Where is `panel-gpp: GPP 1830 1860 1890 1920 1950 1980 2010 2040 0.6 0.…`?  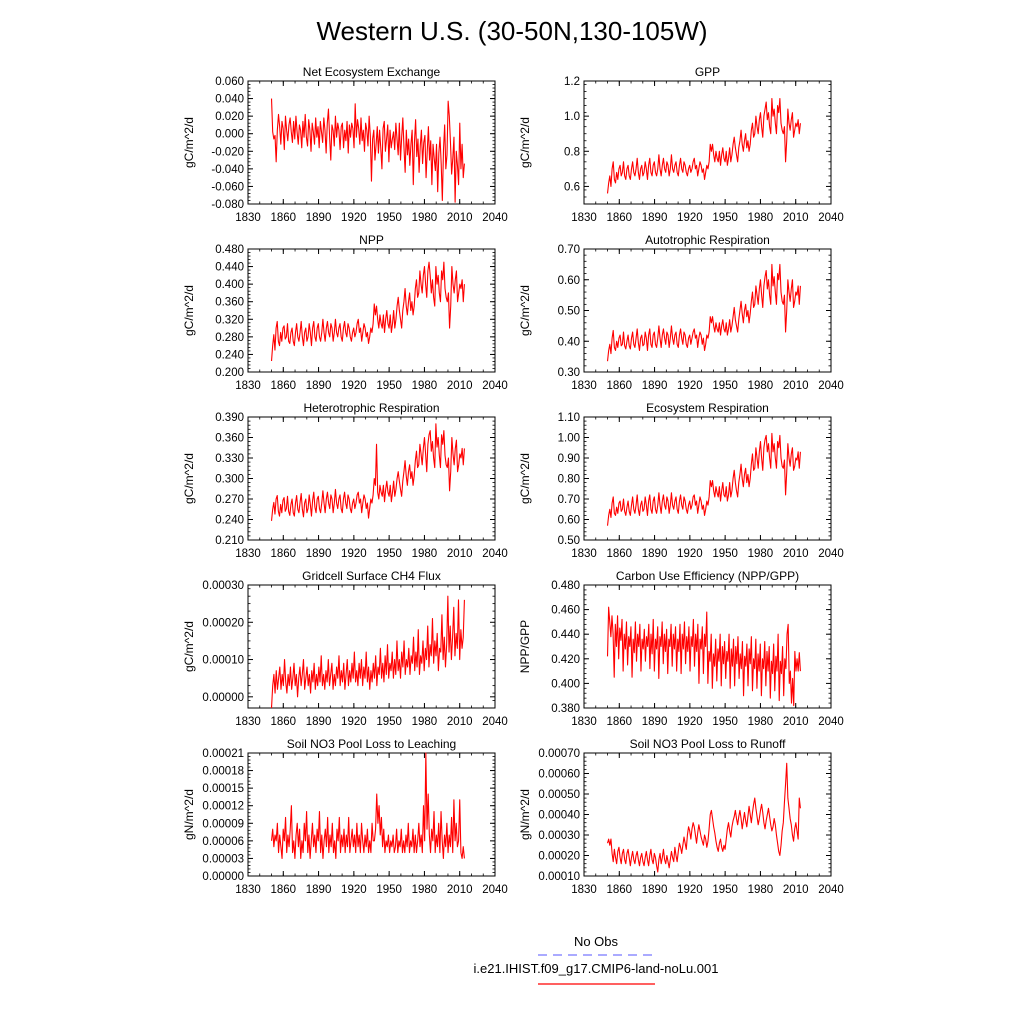
panel-gpp: GPP 1830 1860 1890 1920 1950 1980 2010 2040 0.6 0.… is located at coordinates (681, 144).